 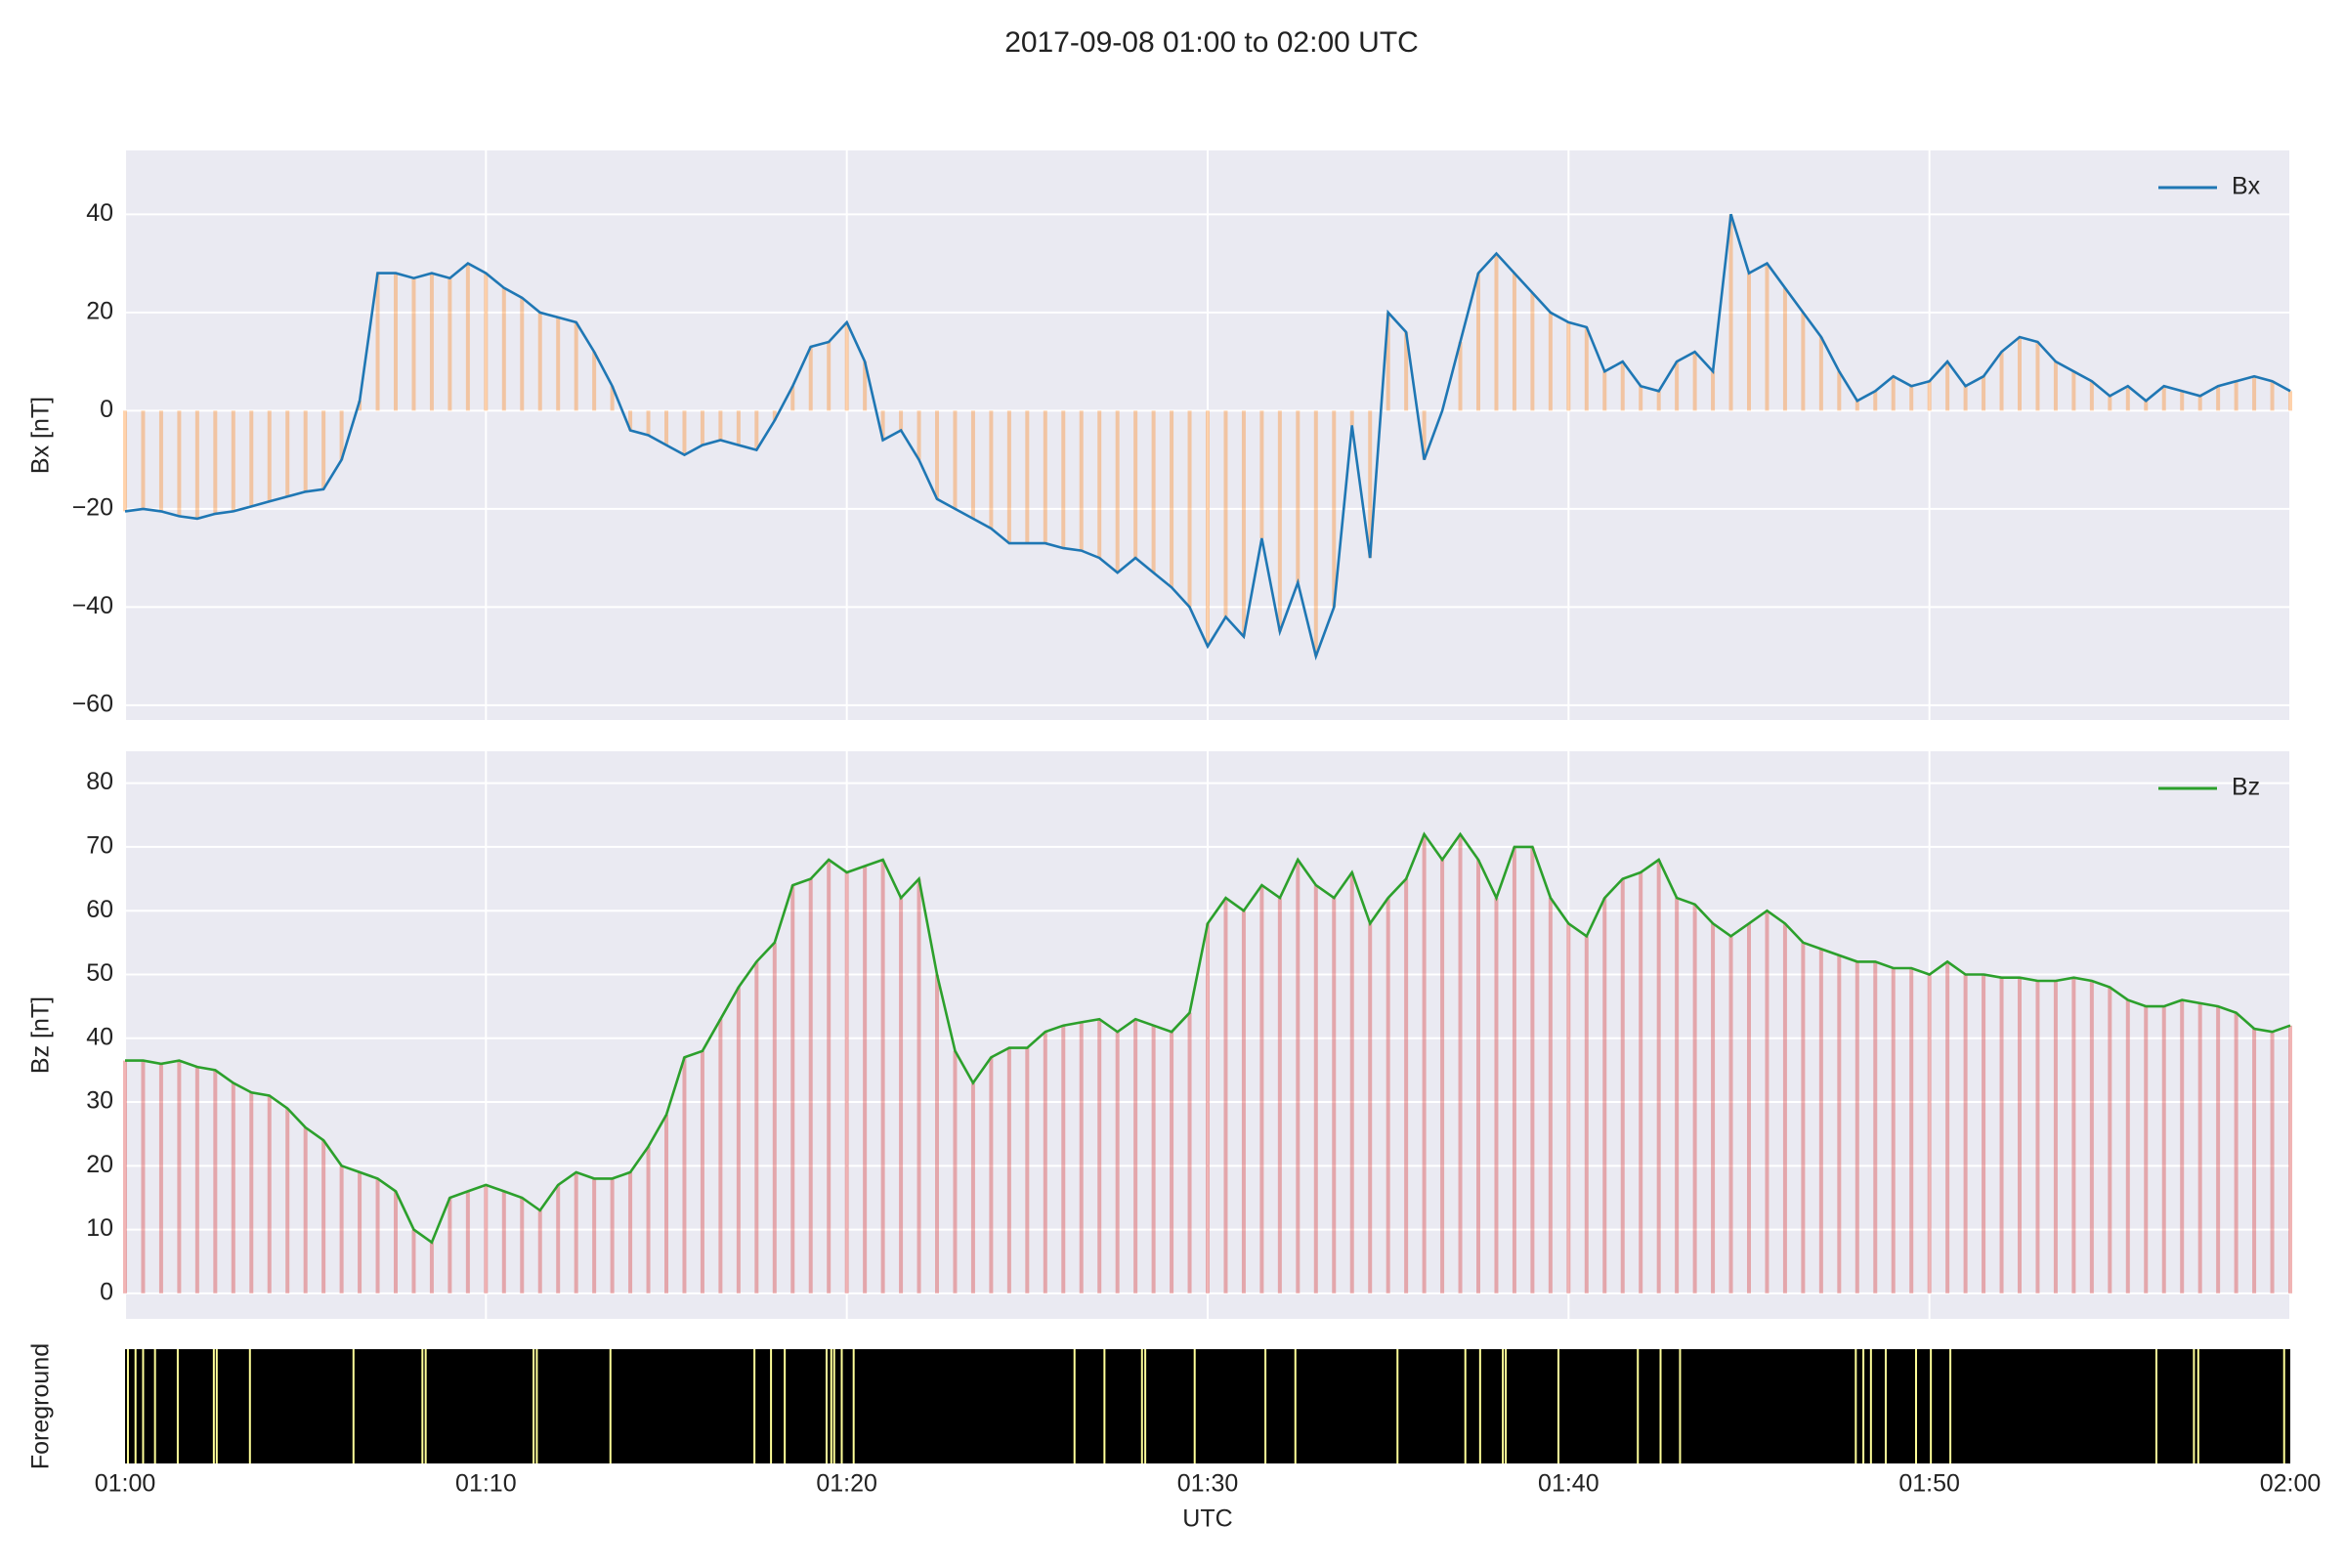 I want to click on x-tick-label: 02:00, so click(x=2291, y=1484).